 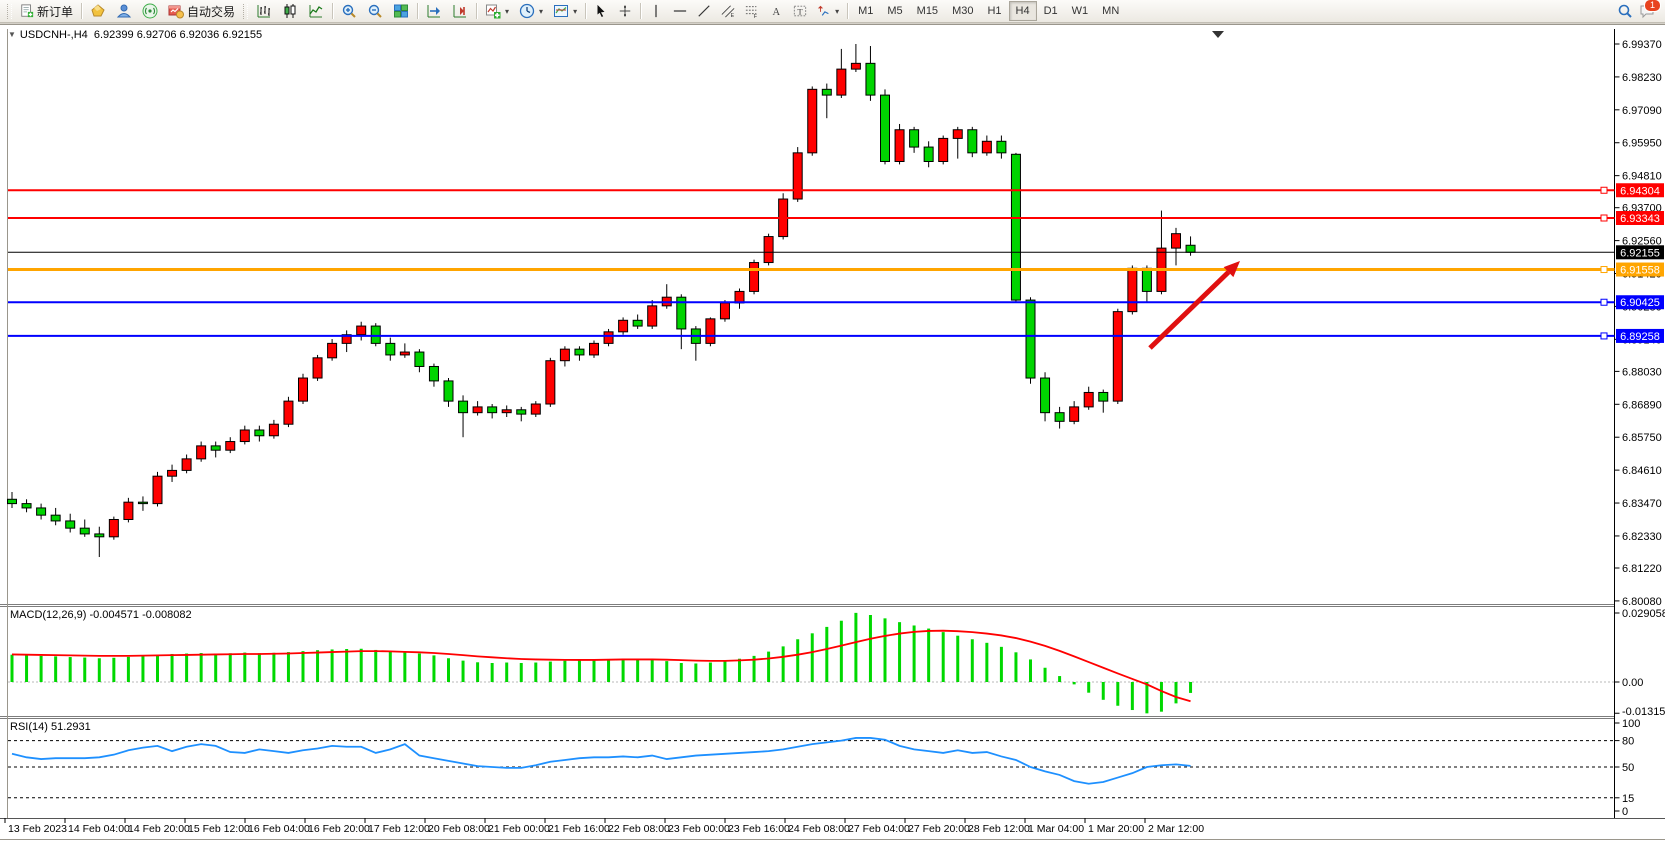 I want to click on templates-button: ▾, so click(x=565, y=11).